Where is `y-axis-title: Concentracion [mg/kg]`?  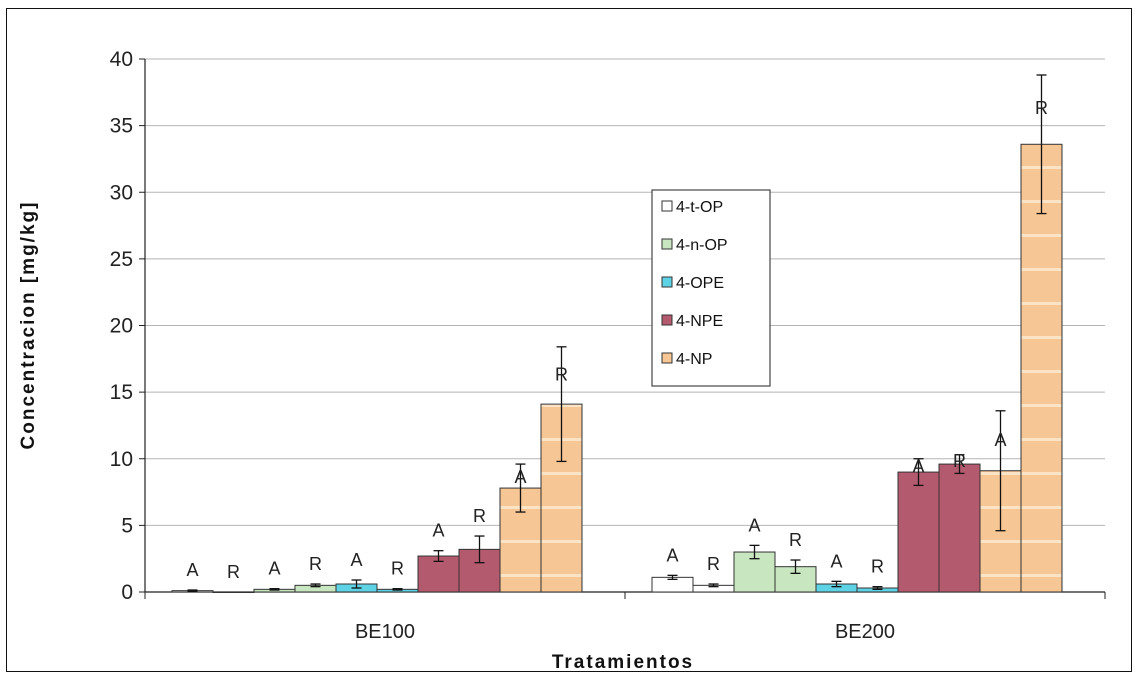 y-axis-title: Concentracion [mg/kg] is located at coordinates (28, 325).